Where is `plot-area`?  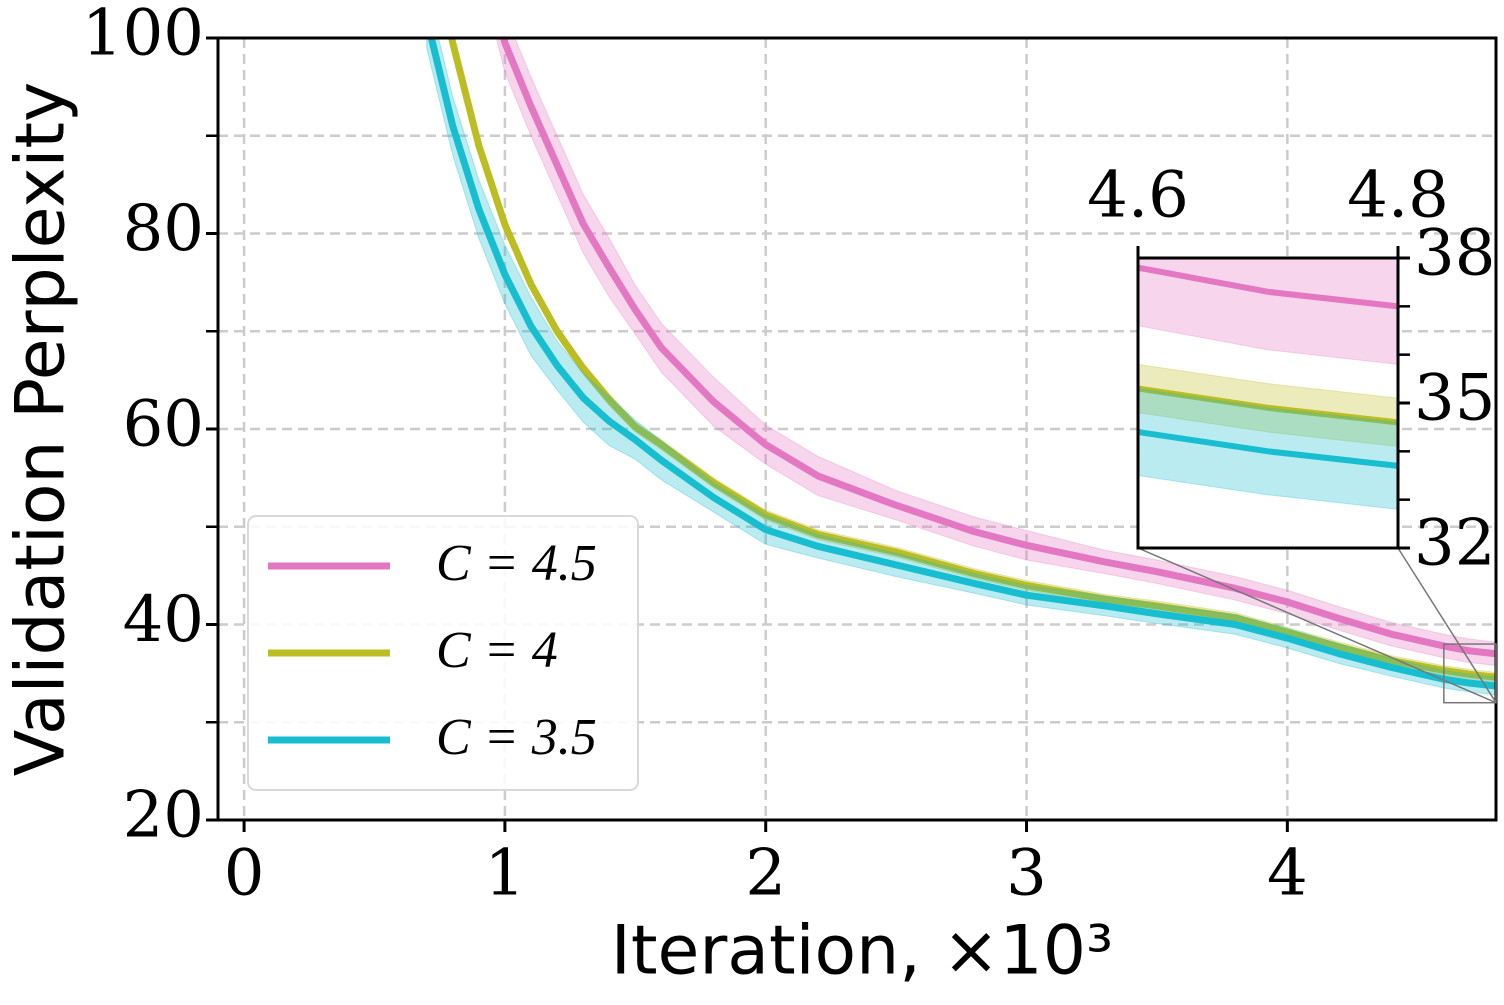
plot-area is located at coordinates (1268, 384).